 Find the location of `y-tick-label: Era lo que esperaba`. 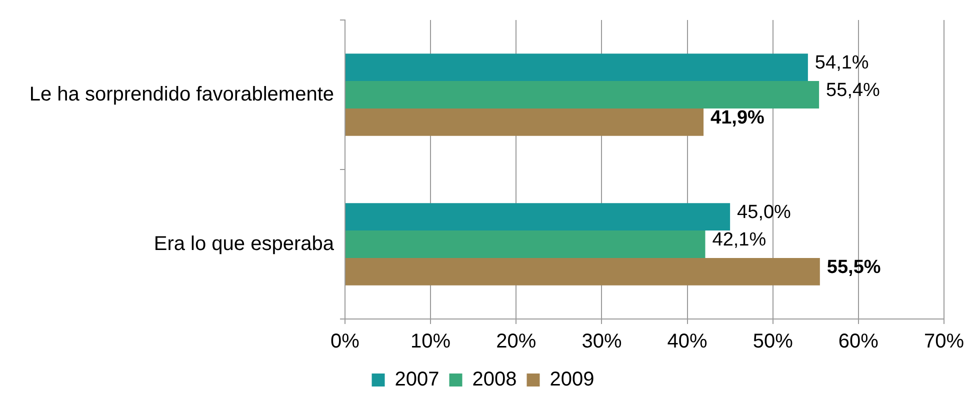

y-tick-label: Era lo que esperaba is located at coordinates (244, 243).